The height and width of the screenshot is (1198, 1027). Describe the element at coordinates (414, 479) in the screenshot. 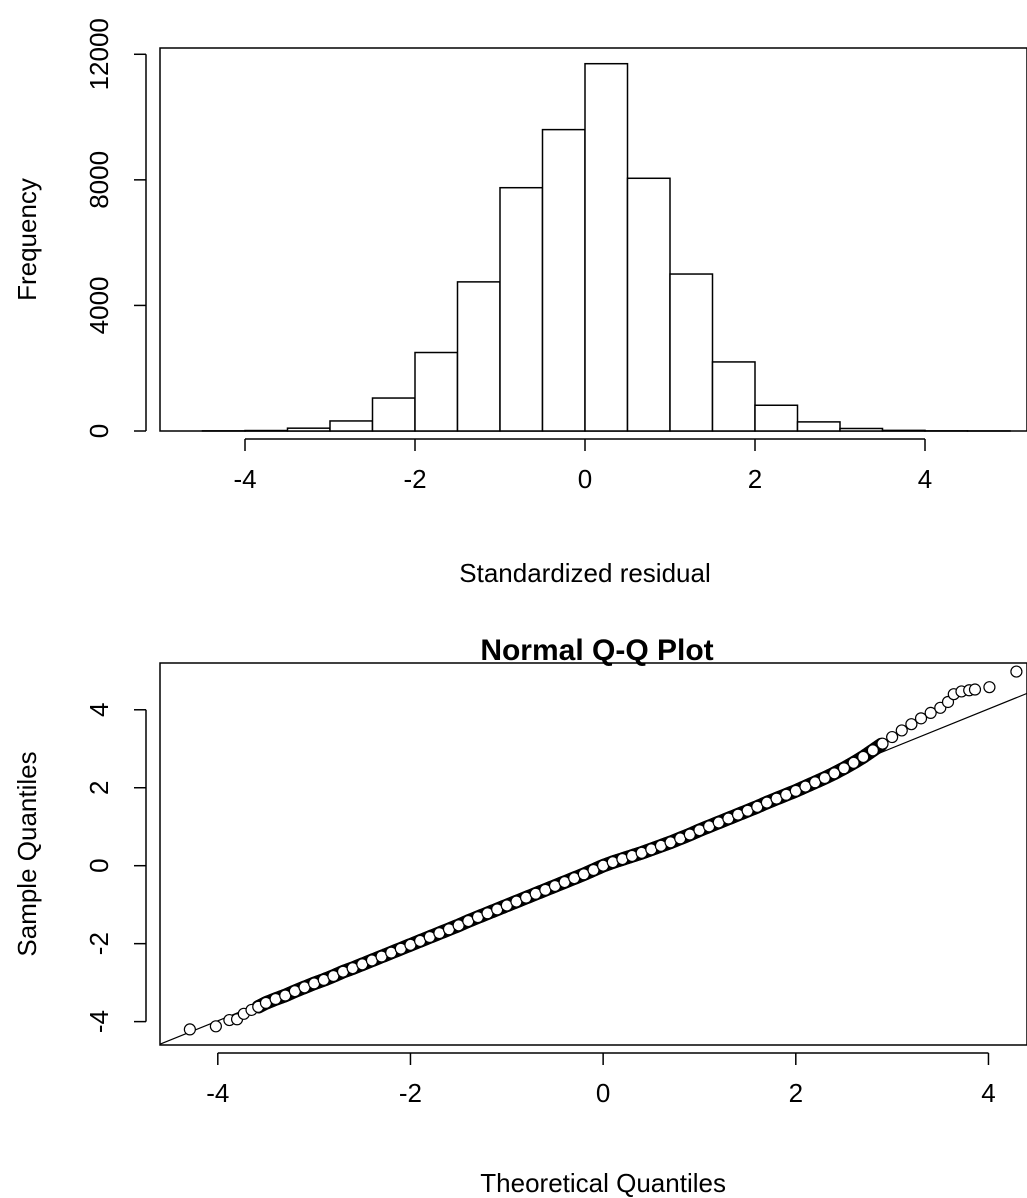

I see `histogram-x-tick-label: -2` at that location.